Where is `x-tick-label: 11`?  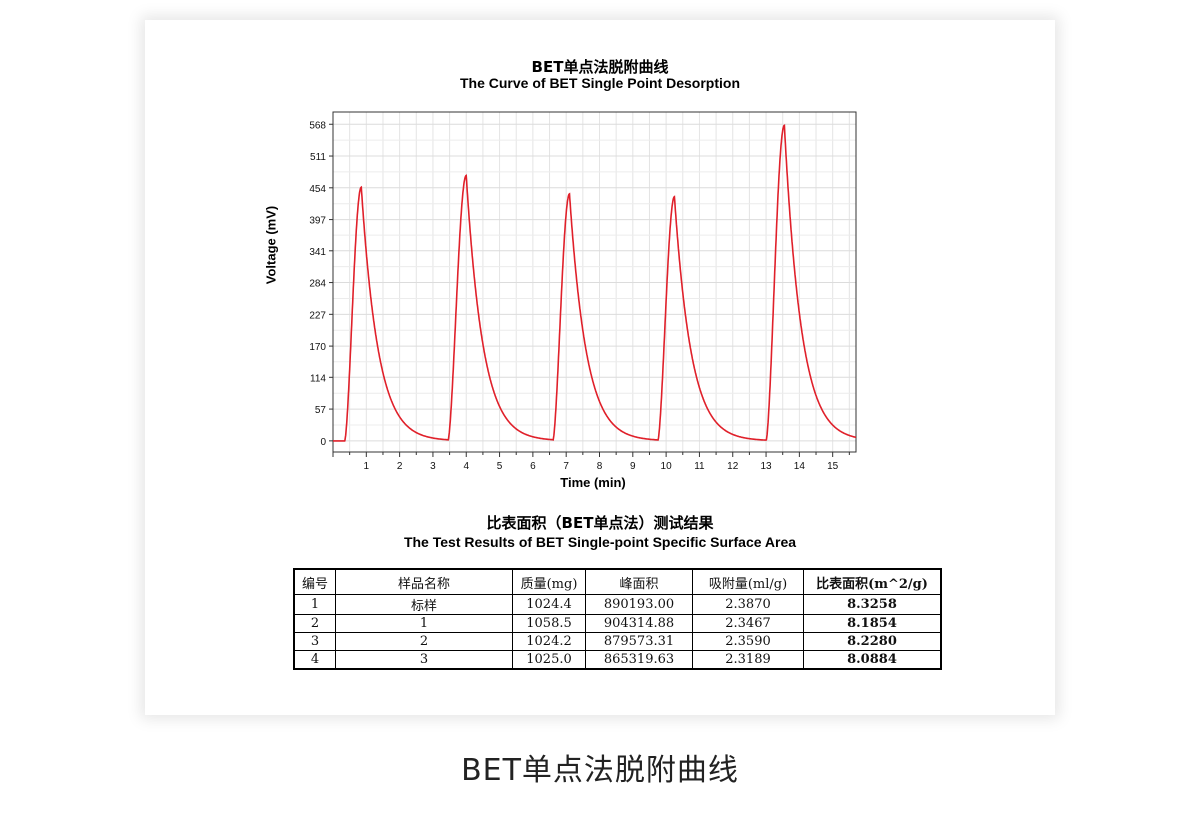
x-tick-label: 11 is located at coordinates (699, 466).